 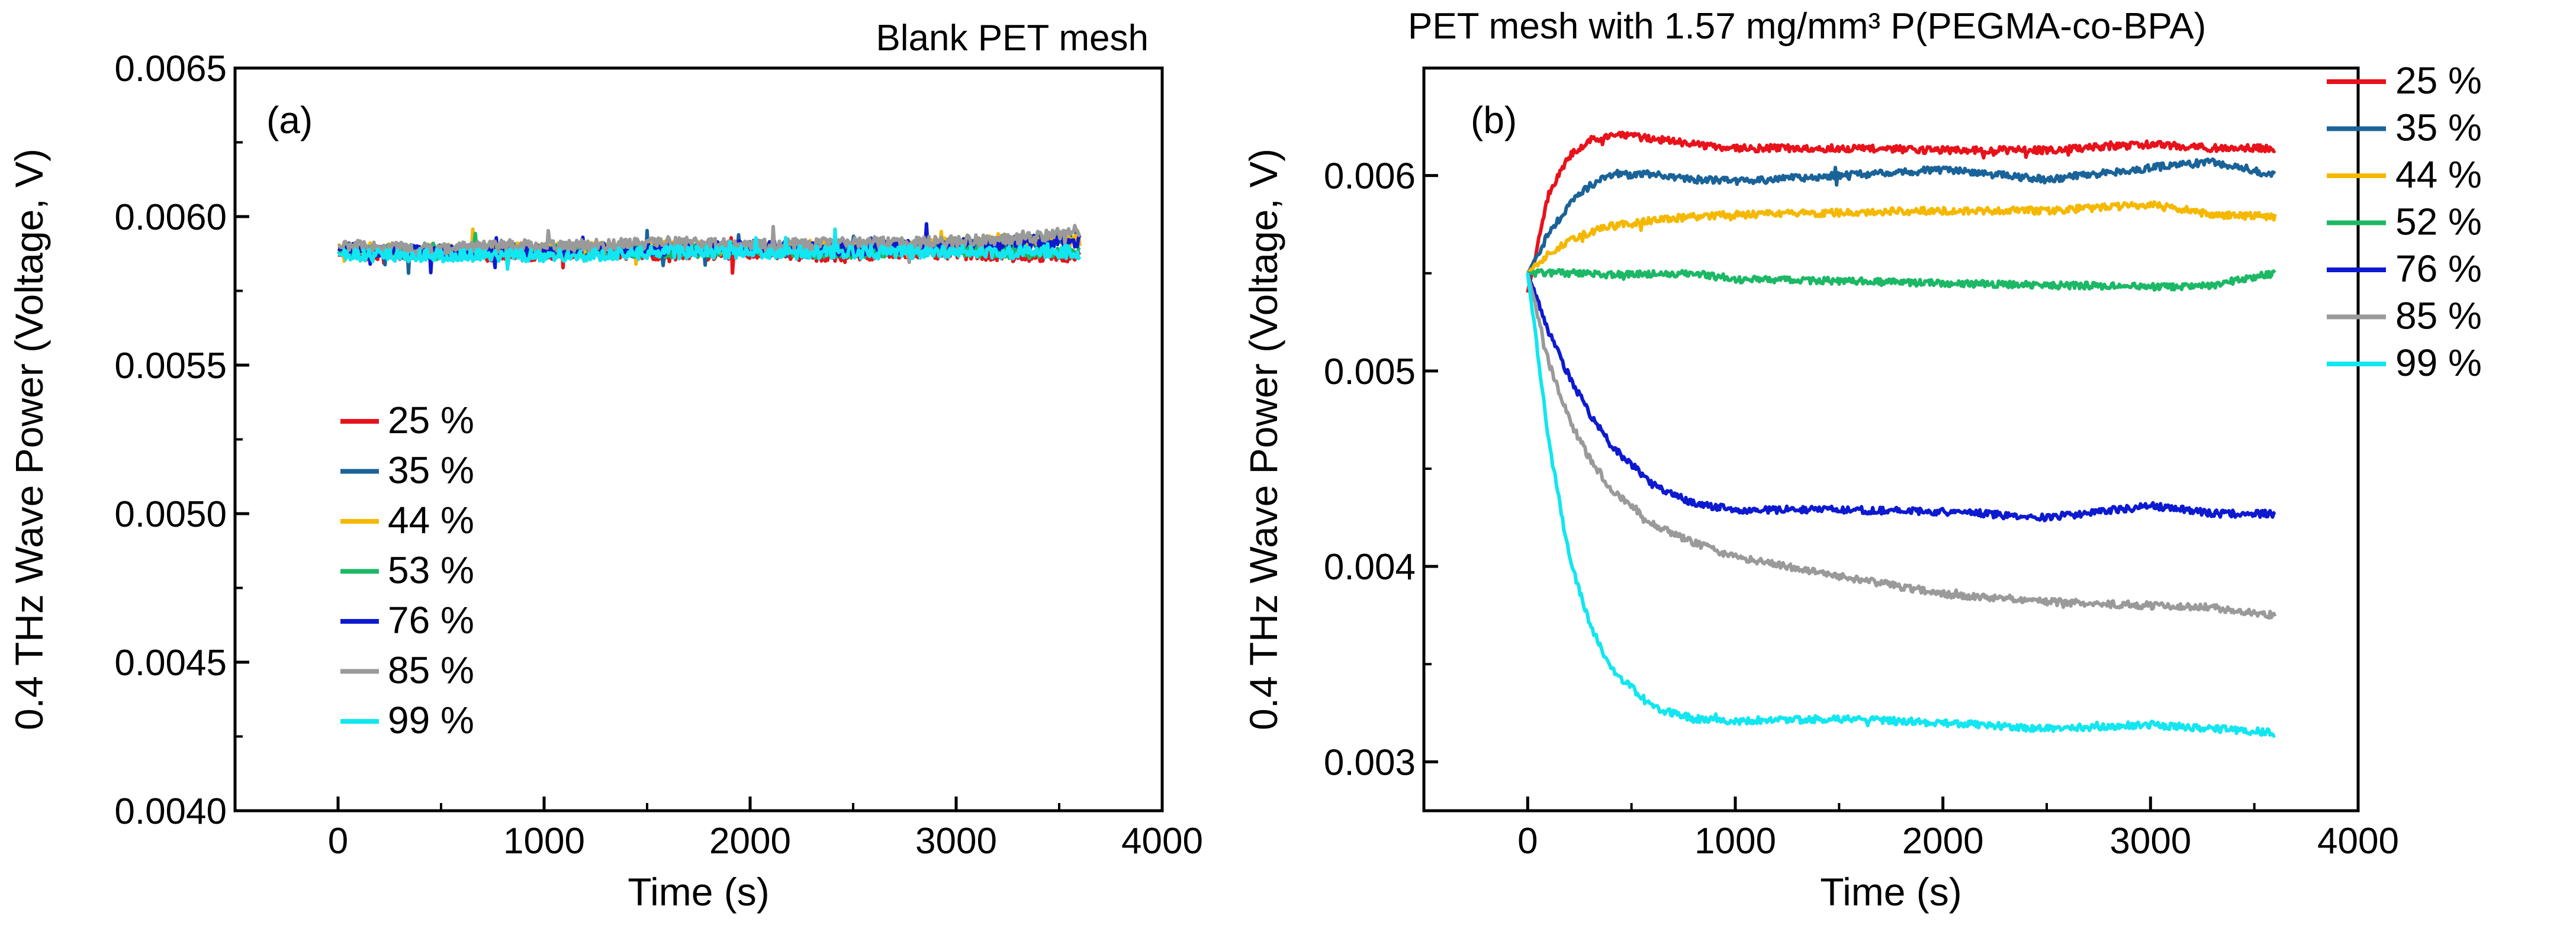 What do you see at coordinates (170, 69) in the screenshot?
I see `y-tick-label: 0.0065` at bounding box center [170, 69].